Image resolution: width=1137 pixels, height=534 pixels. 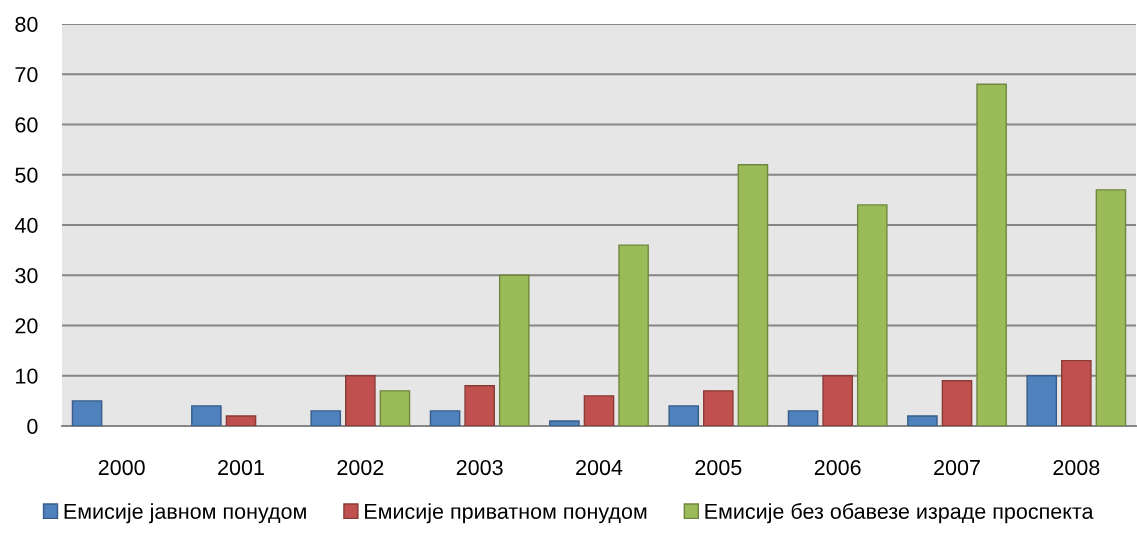 I want to click on x-tick-label: 2003, so click(x=479, y=467).